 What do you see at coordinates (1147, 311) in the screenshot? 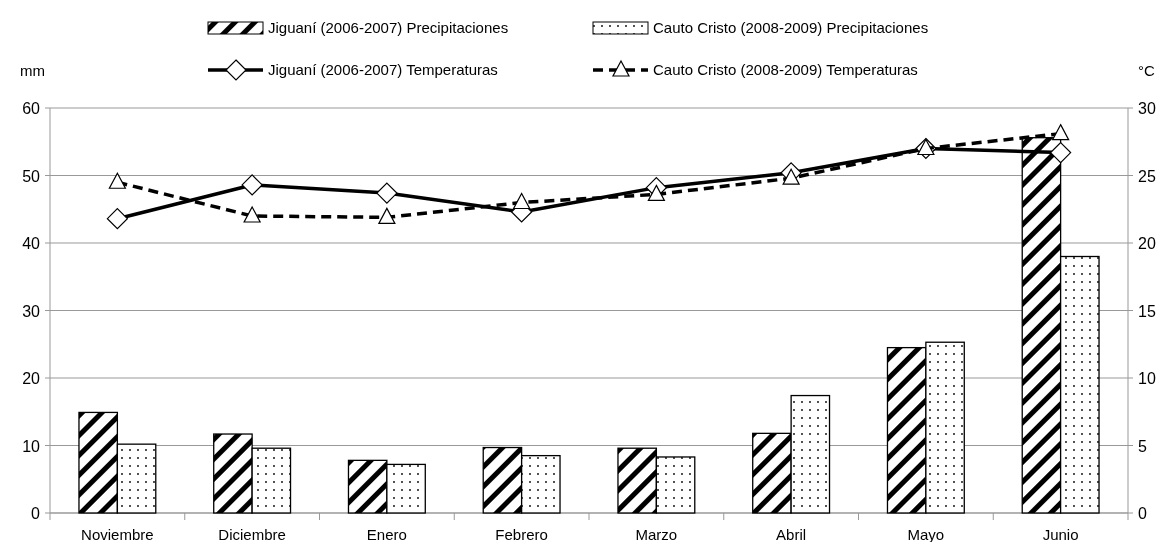
I see `y2-tick-label: 15` at bounding box center [1147, 311].